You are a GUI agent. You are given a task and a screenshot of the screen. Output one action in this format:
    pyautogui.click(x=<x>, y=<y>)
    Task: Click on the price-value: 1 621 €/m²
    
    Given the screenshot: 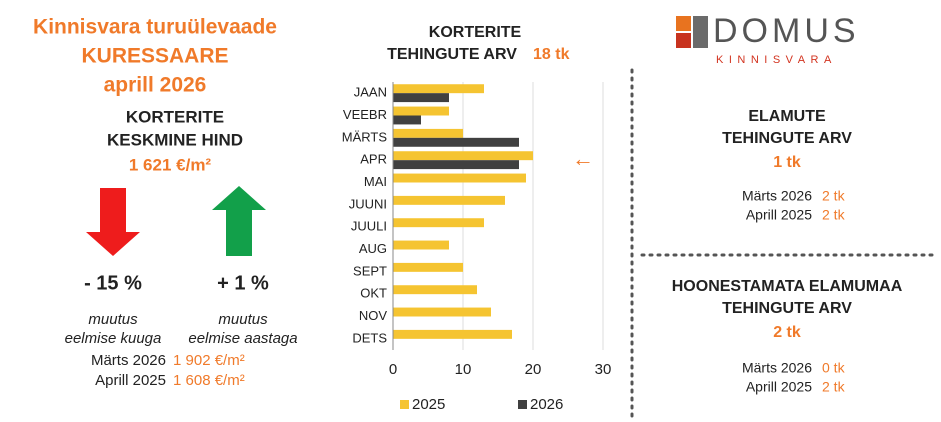 What is the action you would take?
    pyautogui.click(x=170, y=164)
    